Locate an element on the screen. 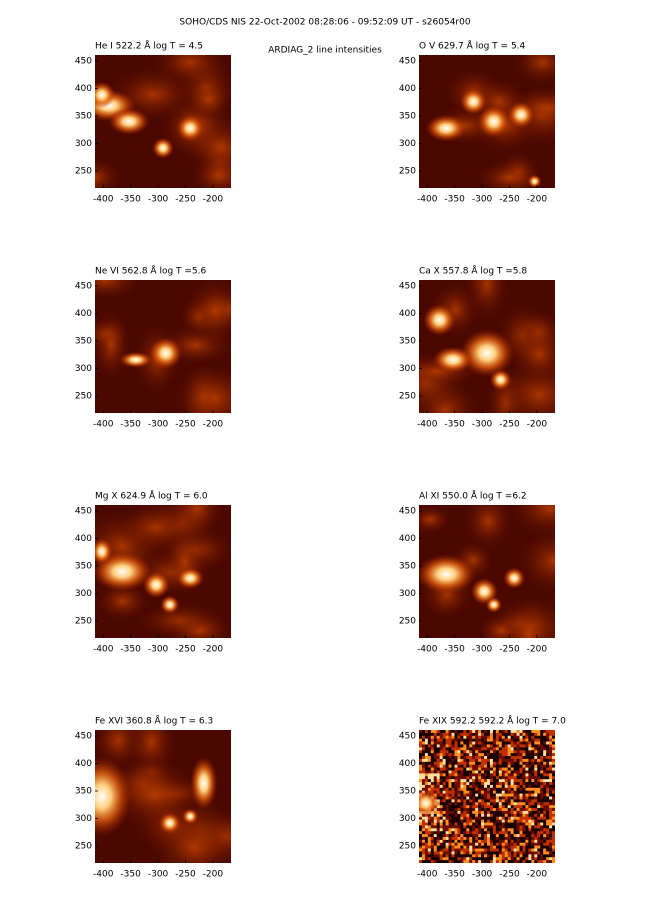 The height and width of the screenshot is (900, 650). y-tick-label: 450 is located at coordinates (407, 287).